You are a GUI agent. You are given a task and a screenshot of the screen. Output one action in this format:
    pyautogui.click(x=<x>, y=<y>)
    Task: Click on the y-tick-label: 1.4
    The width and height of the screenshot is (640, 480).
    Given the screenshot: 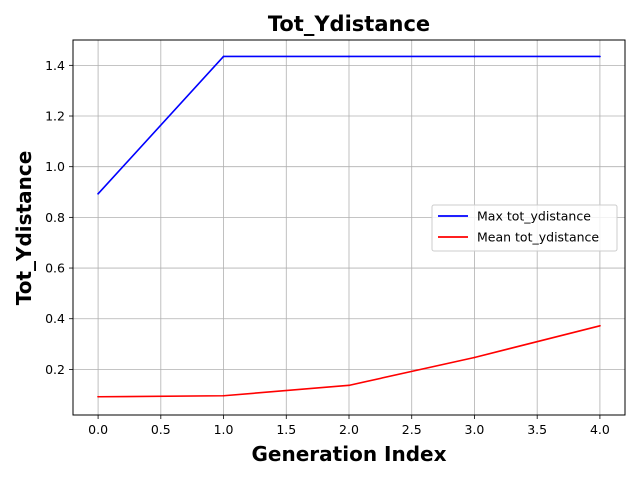 What is the action you would take?
    pyautogui.click(x=55, y=65)
    